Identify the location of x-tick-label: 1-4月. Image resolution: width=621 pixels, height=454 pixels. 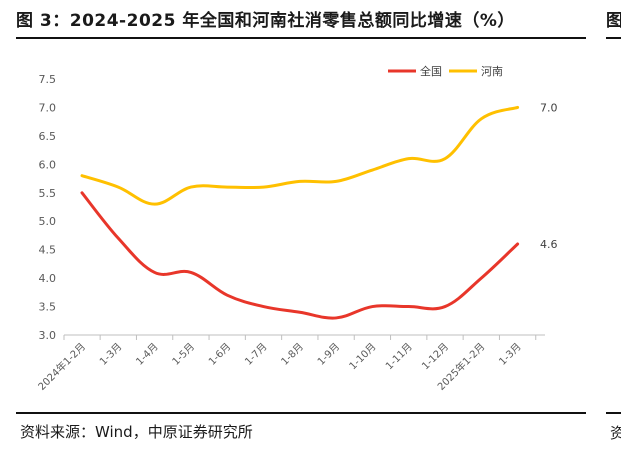
(147, 354).